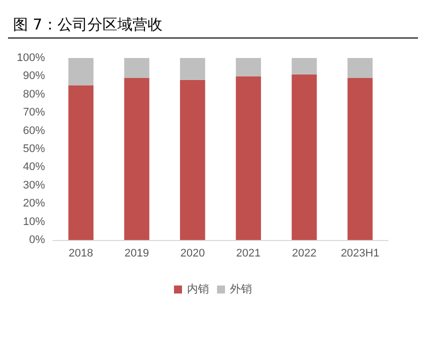  Describe the element at coordinates (34, 222) in the screenshot. I see `y-tick-label: 10%` at that location.